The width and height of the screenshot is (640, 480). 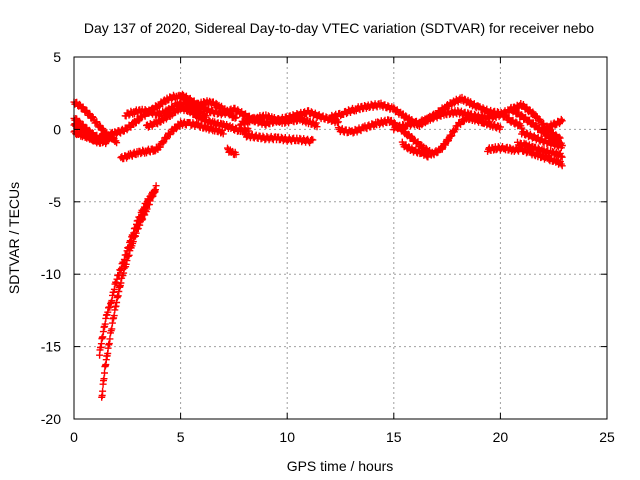 I want to click on series-track-n, so click(x=477, y=121).